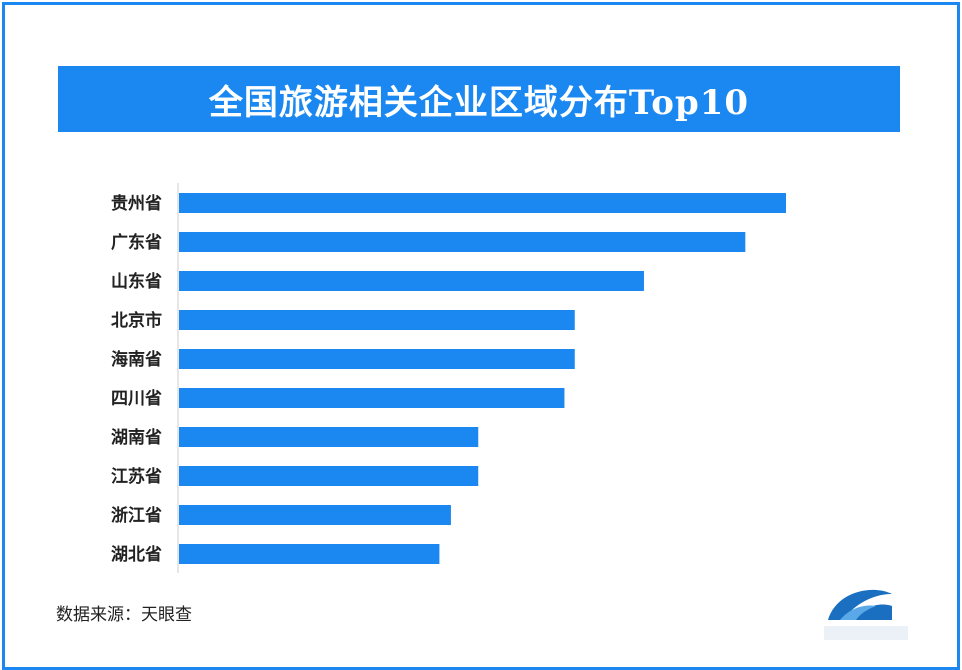 This screenshot has width=962, height=670. Describe the element at coordinates (136, 320) in the screenshot. I see `category-label-4: 北京市` at that location.